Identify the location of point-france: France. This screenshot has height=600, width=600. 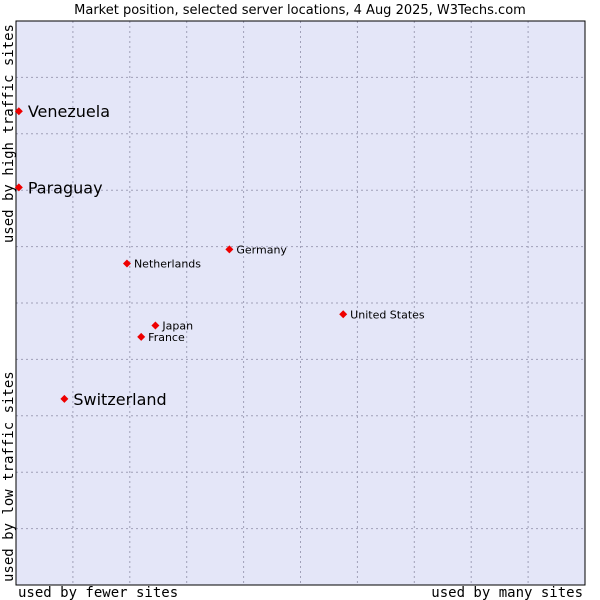
(161, 337).